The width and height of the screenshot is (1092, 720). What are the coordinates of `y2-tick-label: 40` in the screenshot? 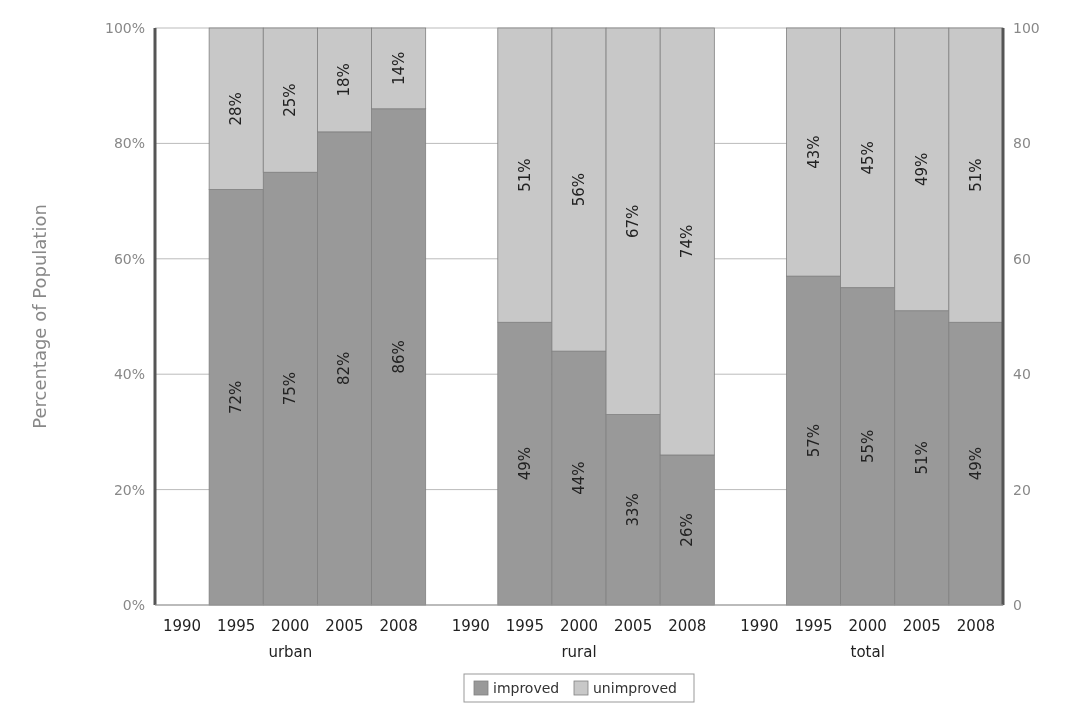 It's located at (1022, 374).